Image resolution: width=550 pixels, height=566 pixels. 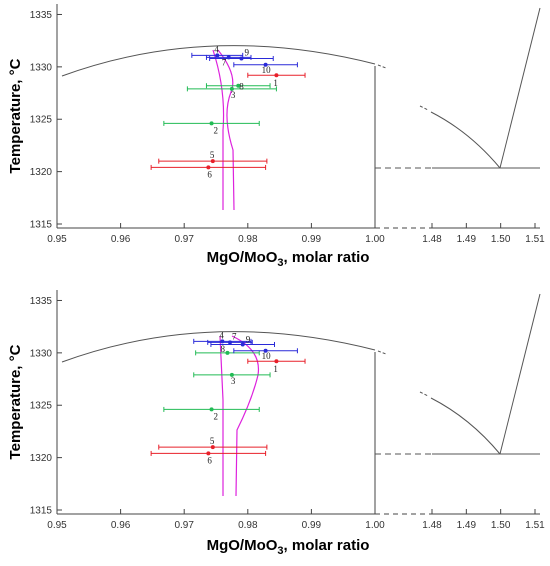 I want to click on data-points: 1 2 3 4 5 6 78 9 10, so click(x=228, y=397).